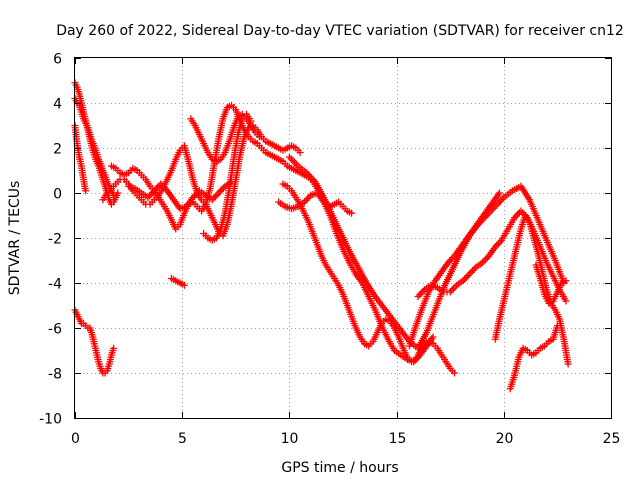 This screenshot has height=480, width=640. What do you see at coordinates (356, 277) in the screenshot?
I see `series-track-l` at bounding box center [356, 277].